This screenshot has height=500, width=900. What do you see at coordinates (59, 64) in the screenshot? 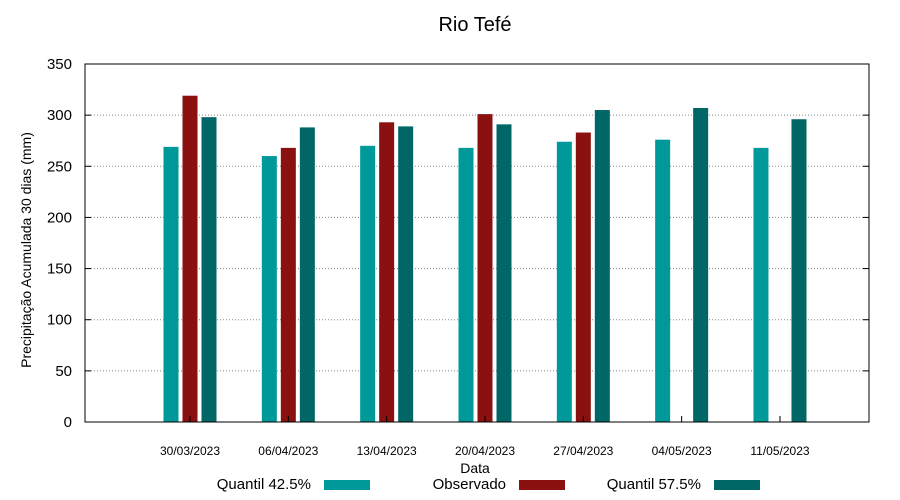
I see `y-tick-label: 350` at bounding box center [59, 64].